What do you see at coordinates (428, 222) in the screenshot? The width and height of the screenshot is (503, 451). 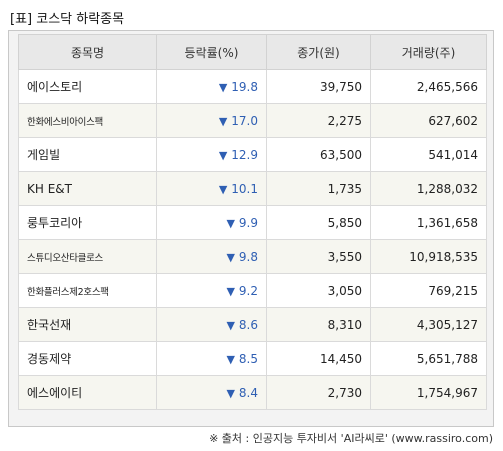 I see `trade-volume: 1,361,658` at bounding box center [428, 222].